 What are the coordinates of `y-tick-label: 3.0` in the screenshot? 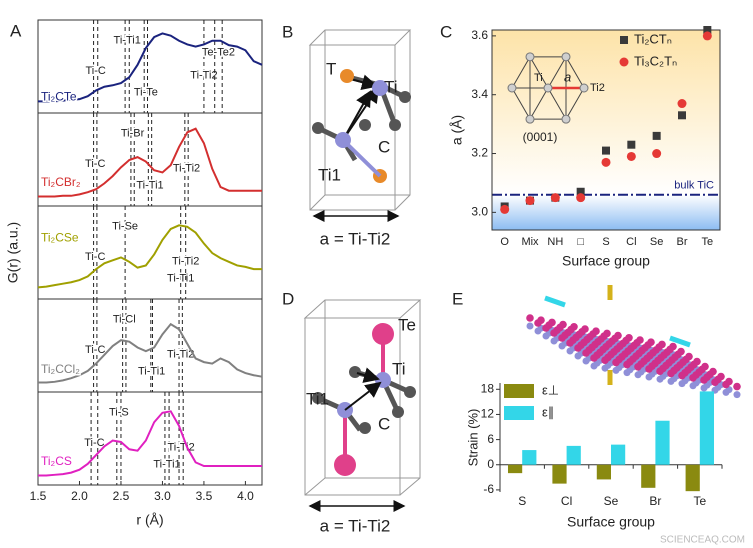 It's located at (479, 212).